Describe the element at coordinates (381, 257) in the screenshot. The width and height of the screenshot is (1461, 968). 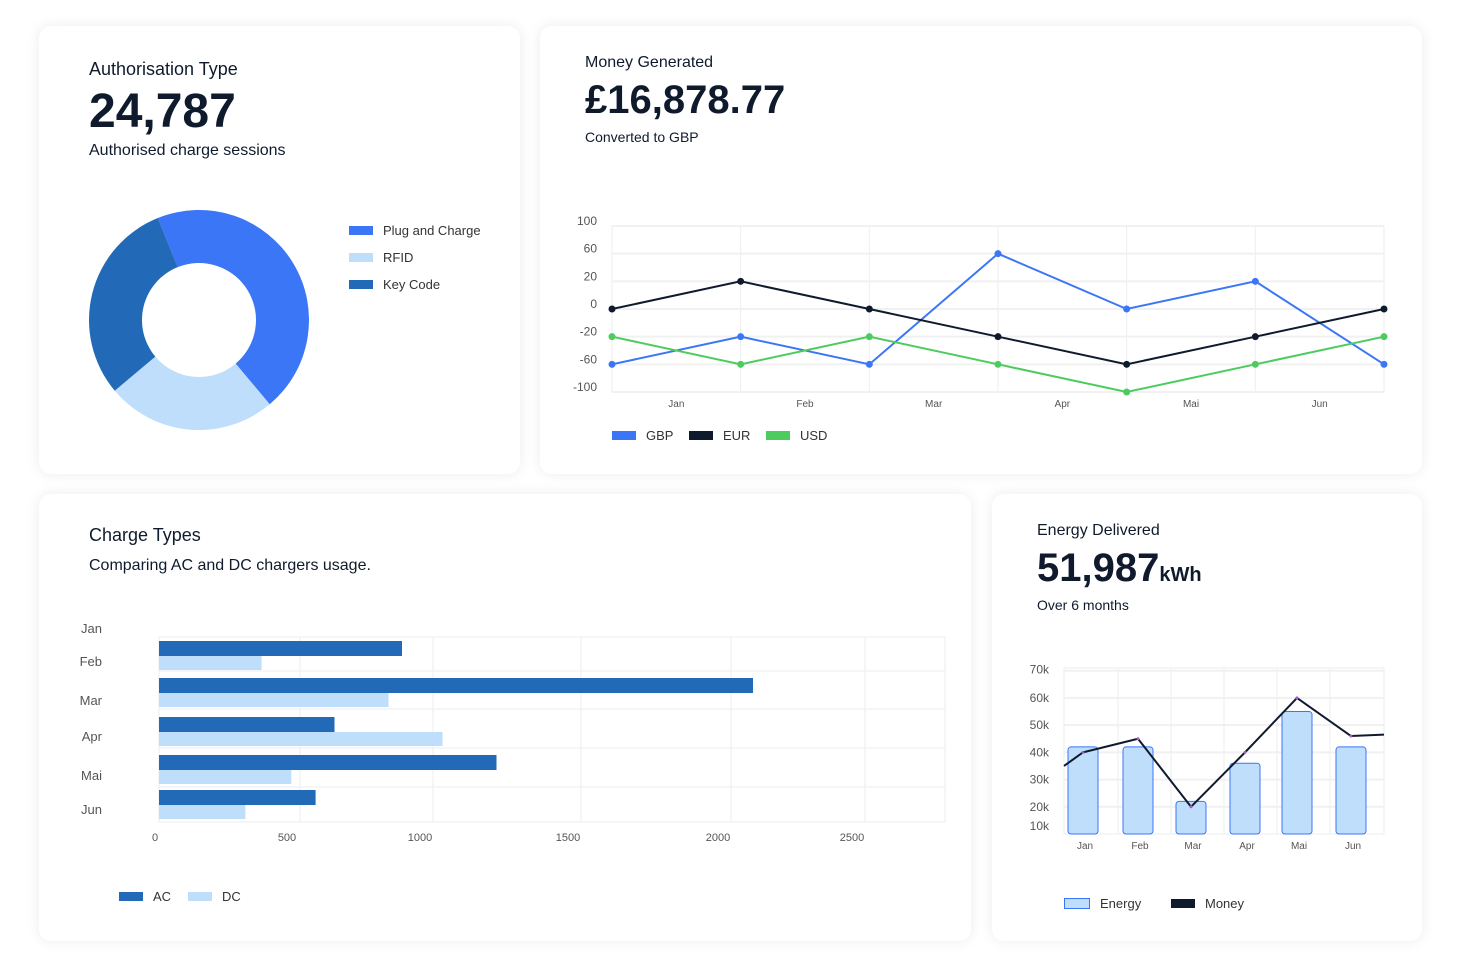
I see `legend-item: RFID` at that location.